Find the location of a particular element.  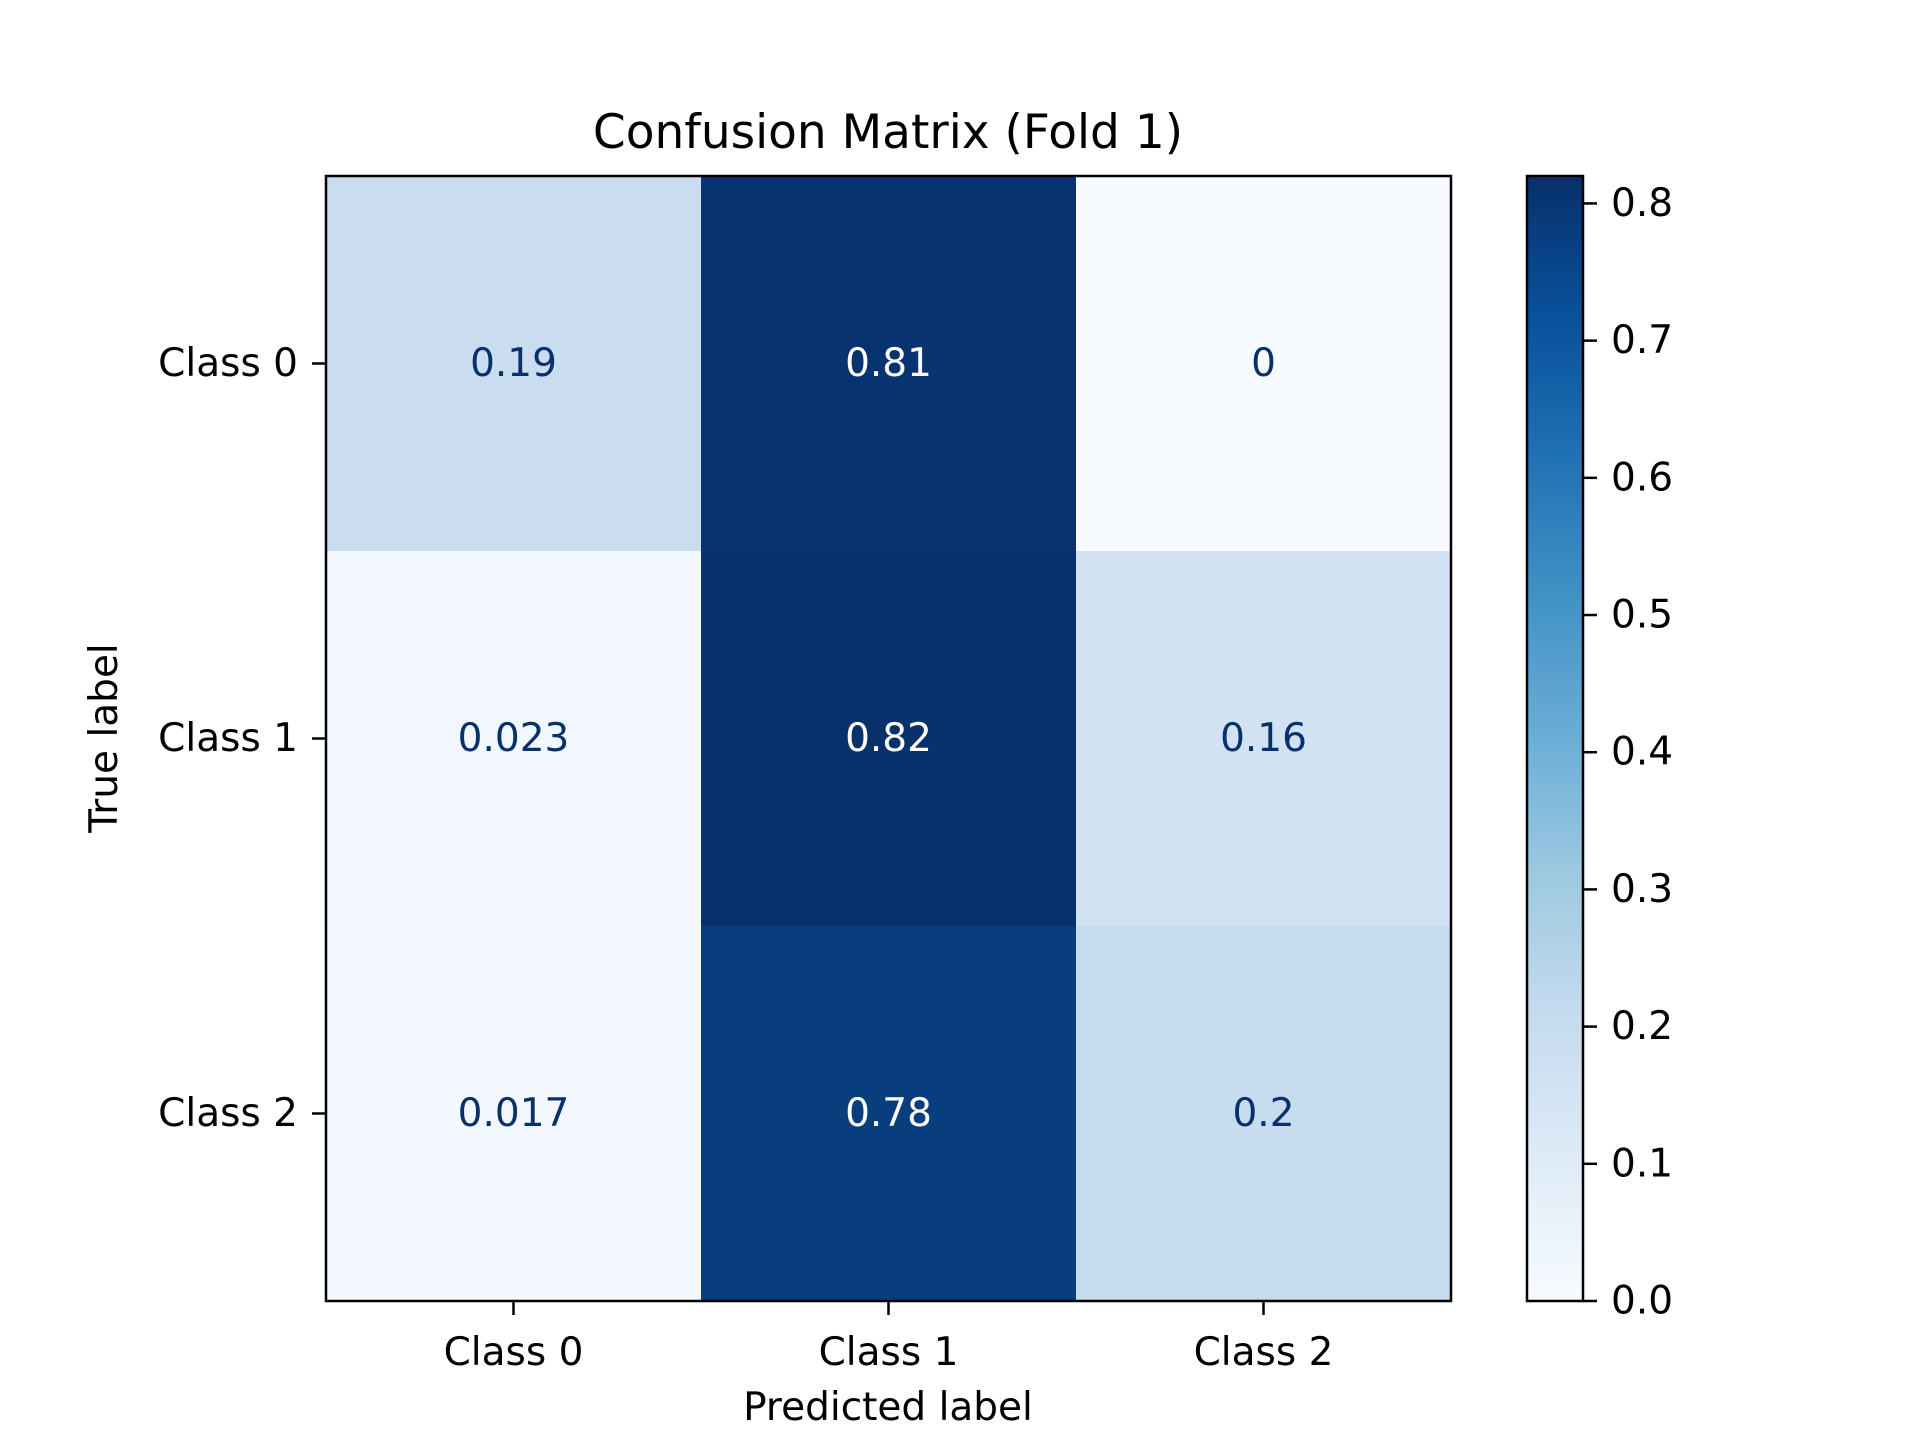

colorbar-tick-label: 0.7 is located at coordinates (1642, 340).